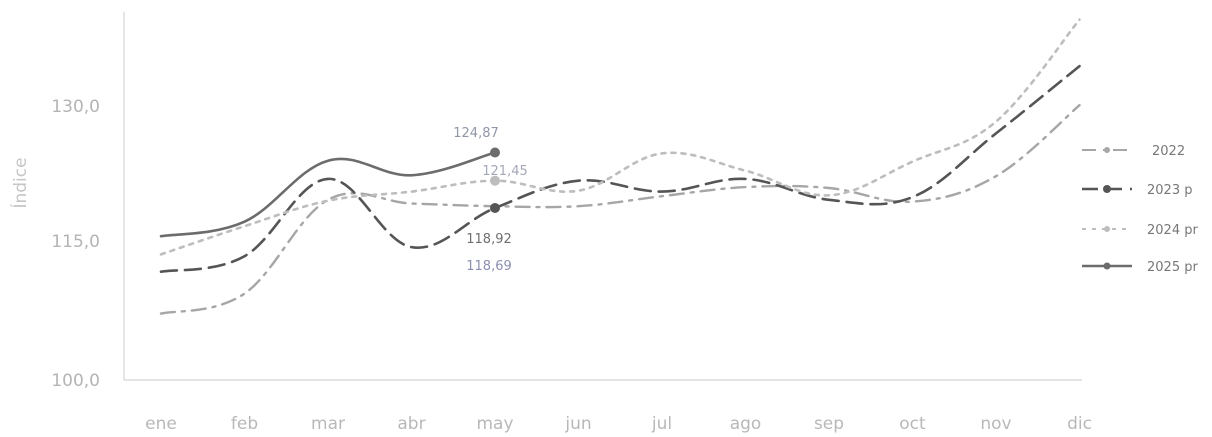  I want to click on legend-item: 2024 pr, so click(1140, 230).